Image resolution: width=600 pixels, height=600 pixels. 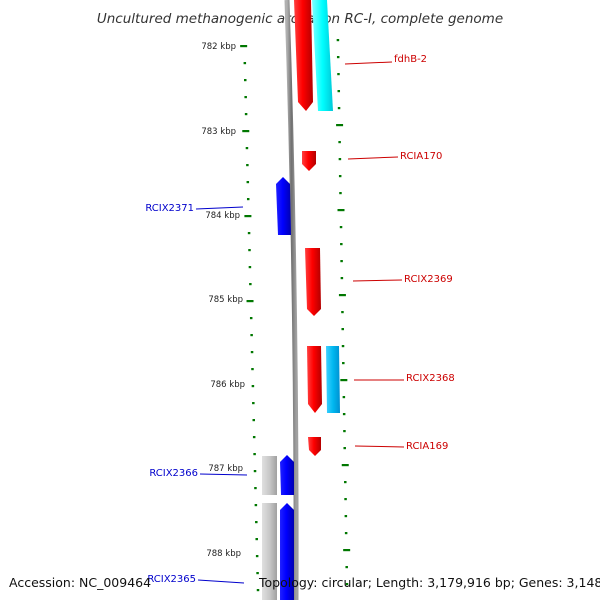 What do you see at coordinates (424, 253) in the screenshot?
I see `forward-gene-labels: fdhB-2 RCIA170 RCIX2369 RCIX2368 RCIA169` at bounding box center [424, 253].